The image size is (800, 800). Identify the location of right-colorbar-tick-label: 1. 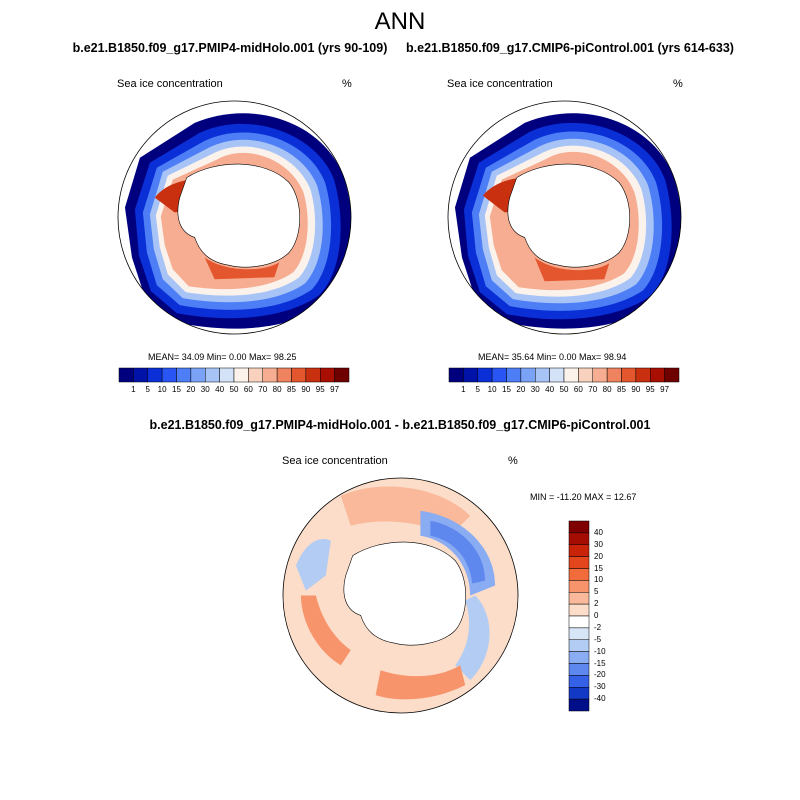
(463, 389).